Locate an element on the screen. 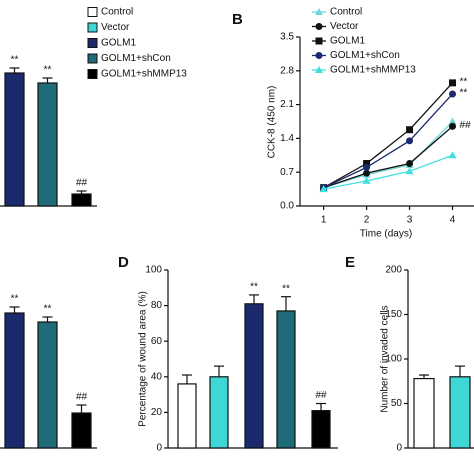 This screenshot has height=474, width=474. y-tick-label: 60 is located at coordinates (157, 341).